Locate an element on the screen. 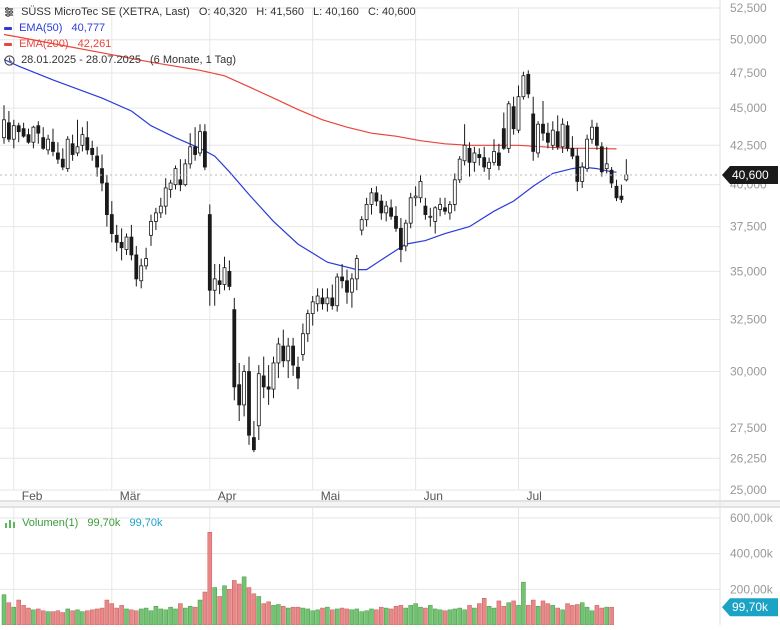 This screenshot has width=780, height=630. price-tick-label: 52,500 is located at coordinates (748, 8).